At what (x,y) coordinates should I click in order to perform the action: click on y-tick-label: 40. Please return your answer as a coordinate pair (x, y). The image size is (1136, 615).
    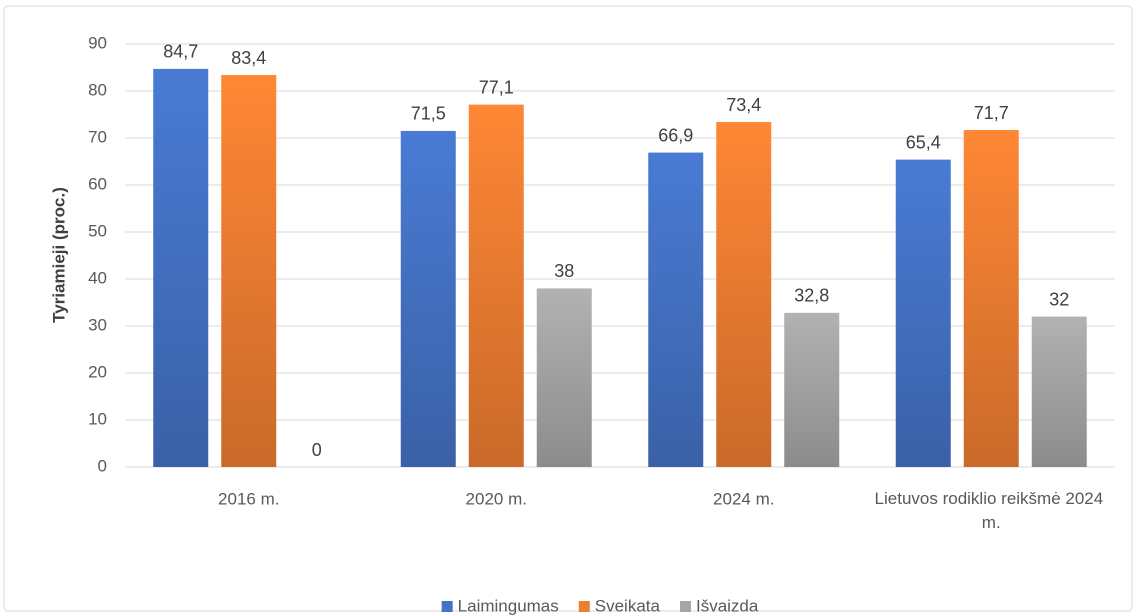
    Looking at the image, I should click on (97, 277).